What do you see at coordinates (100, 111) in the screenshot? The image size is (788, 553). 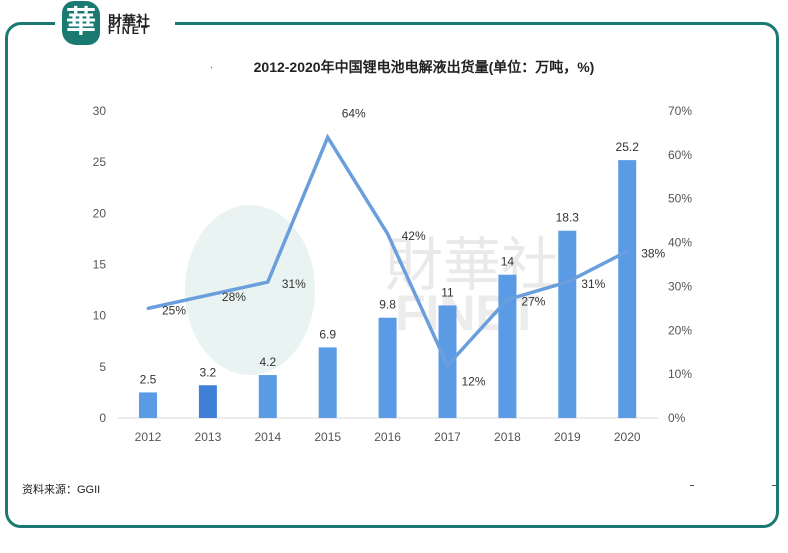 I see `left-tick-label: 30` at bounding box center [100, 111].